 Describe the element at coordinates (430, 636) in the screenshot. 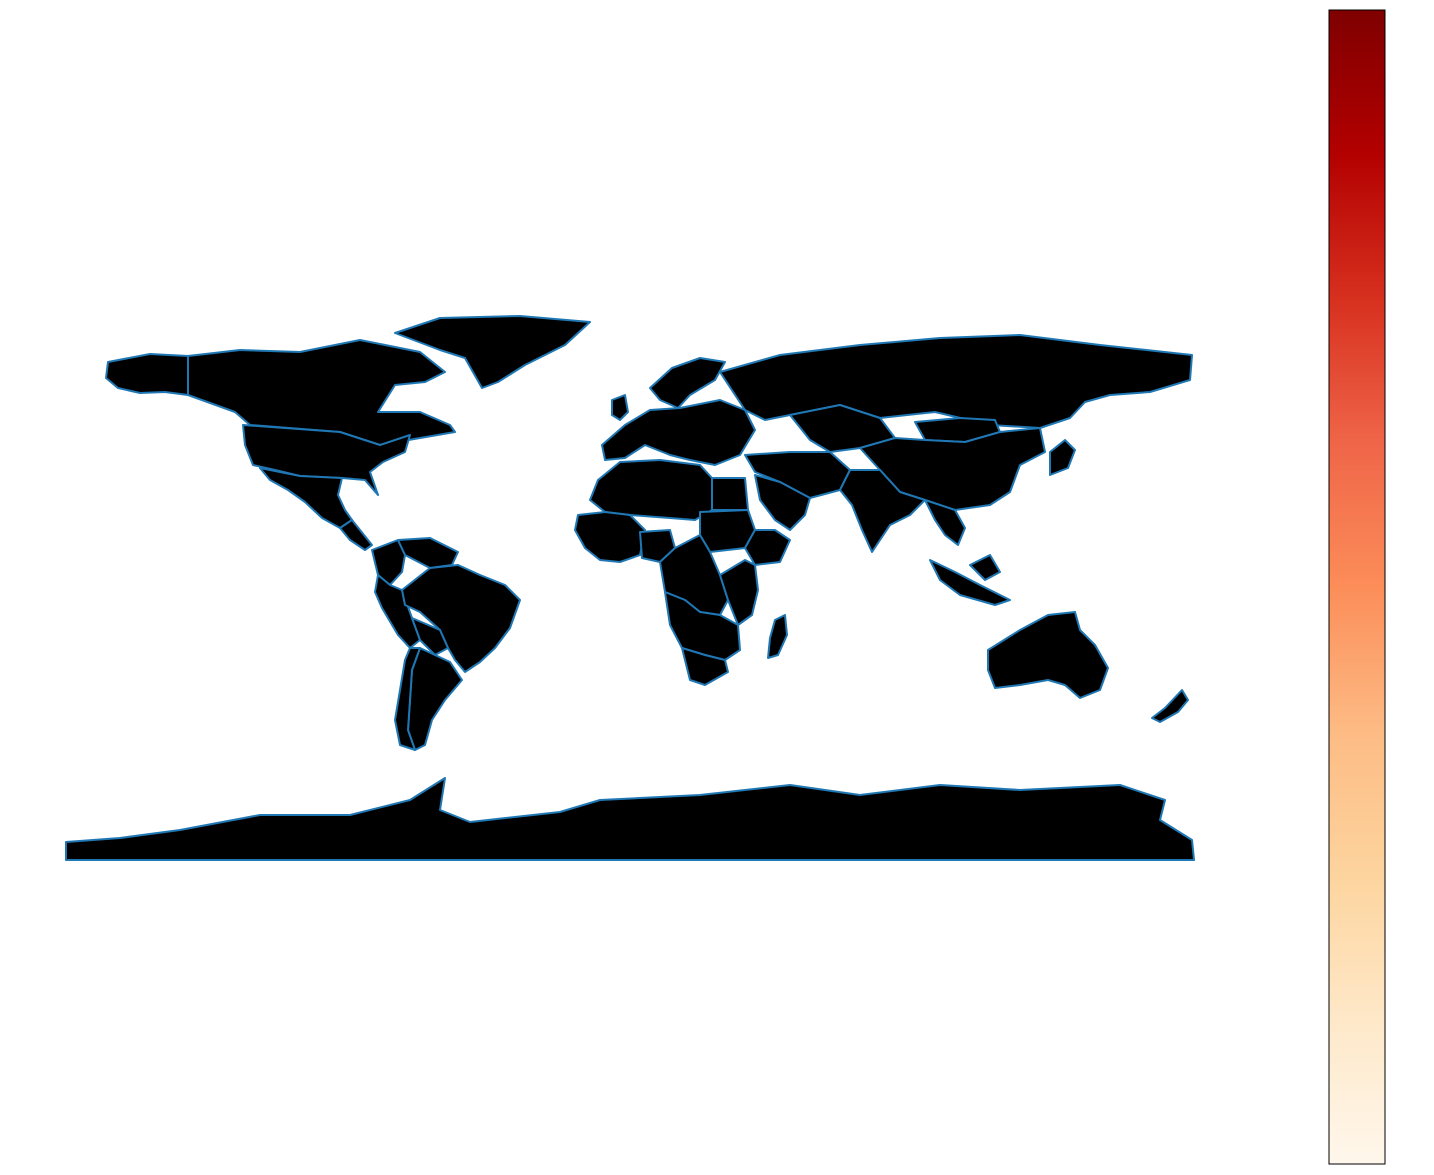

I see `region-bolivia` at that location.